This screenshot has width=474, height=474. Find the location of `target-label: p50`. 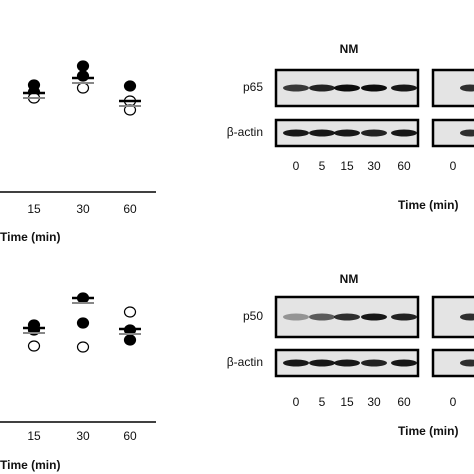

target-label: p50 is located at coordinates (253, 316).